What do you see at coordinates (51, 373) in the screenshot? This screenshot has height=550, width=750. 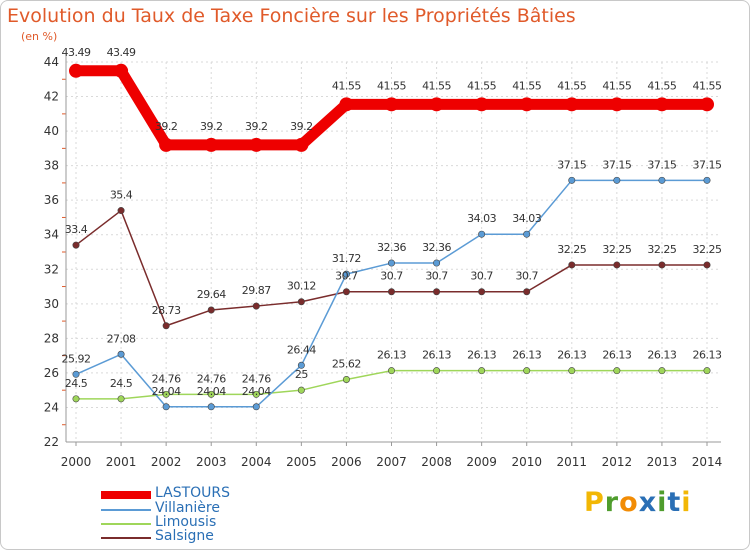 I see `y-tick-label: 26` at bounding box center [51, 373].